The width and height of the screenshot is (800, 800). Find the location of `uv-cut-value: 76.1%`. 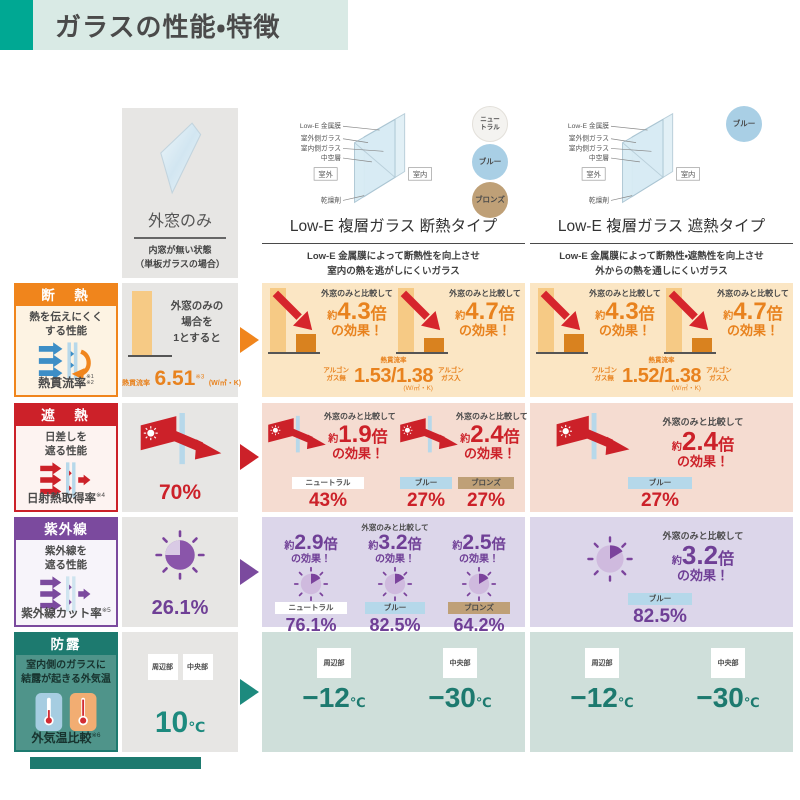

uv-cut-value: 76.1% is located at coordinates (311, 624).